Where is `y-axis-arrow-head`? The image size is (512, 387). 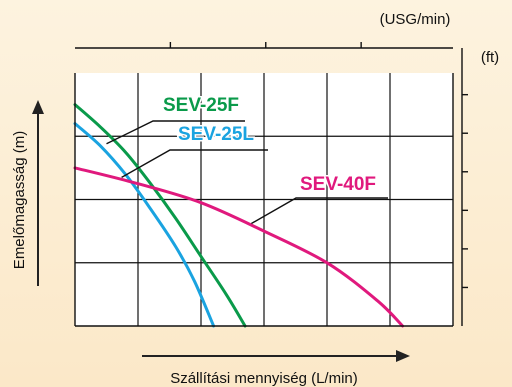
y-axis-arrow-head is located at coordinates (38, 107).